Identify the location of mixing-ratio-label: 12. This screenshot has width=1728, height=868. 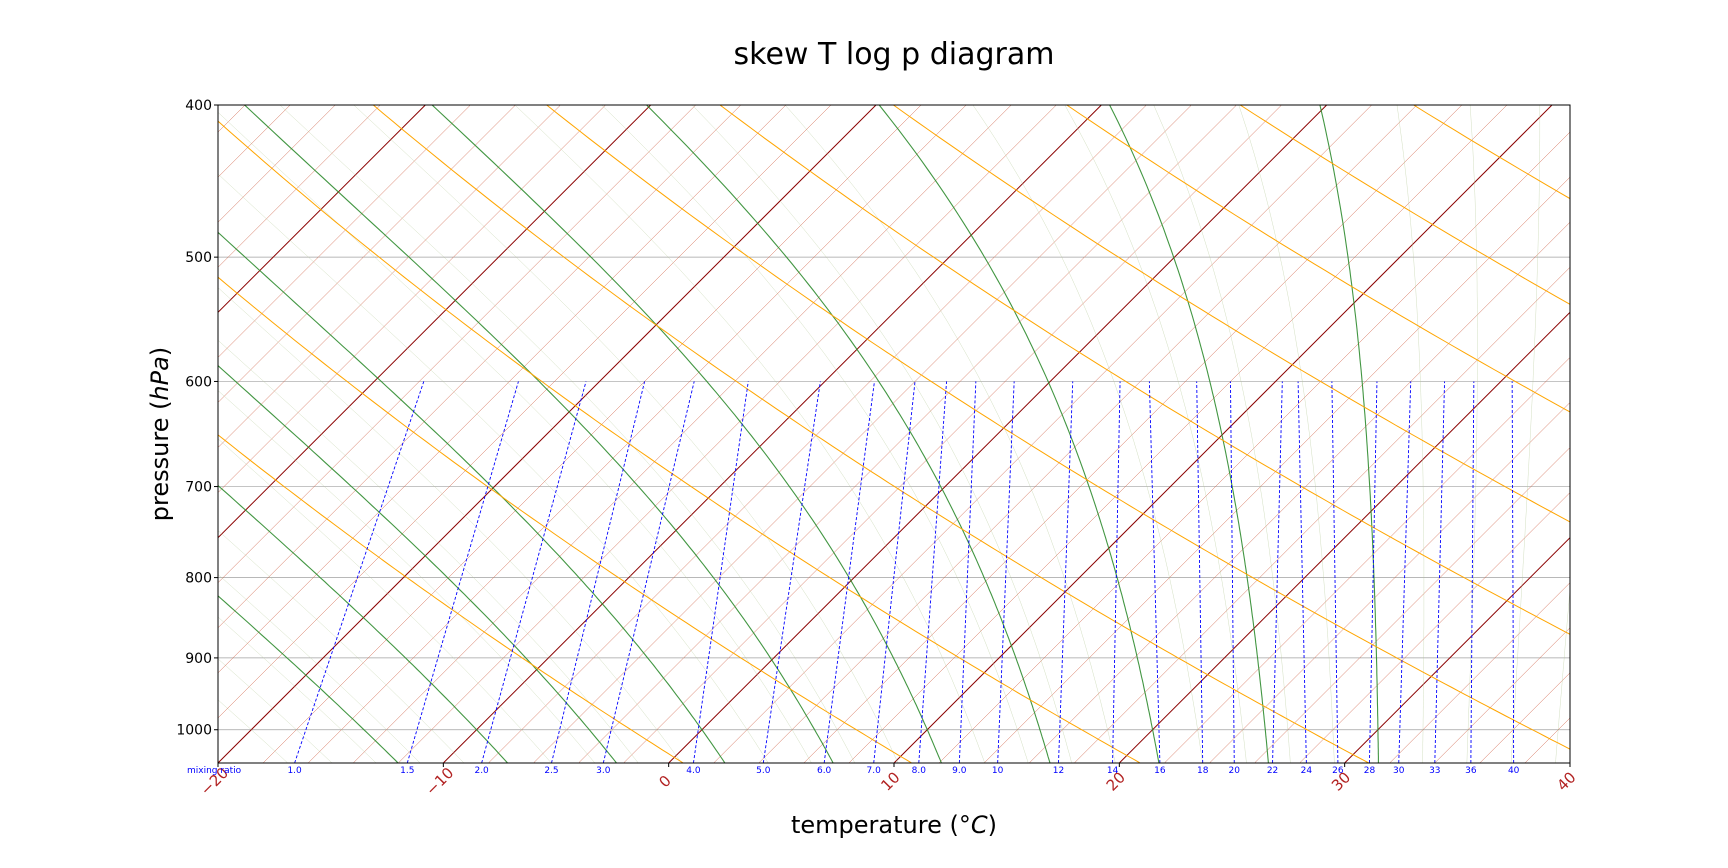
(1058, 771).